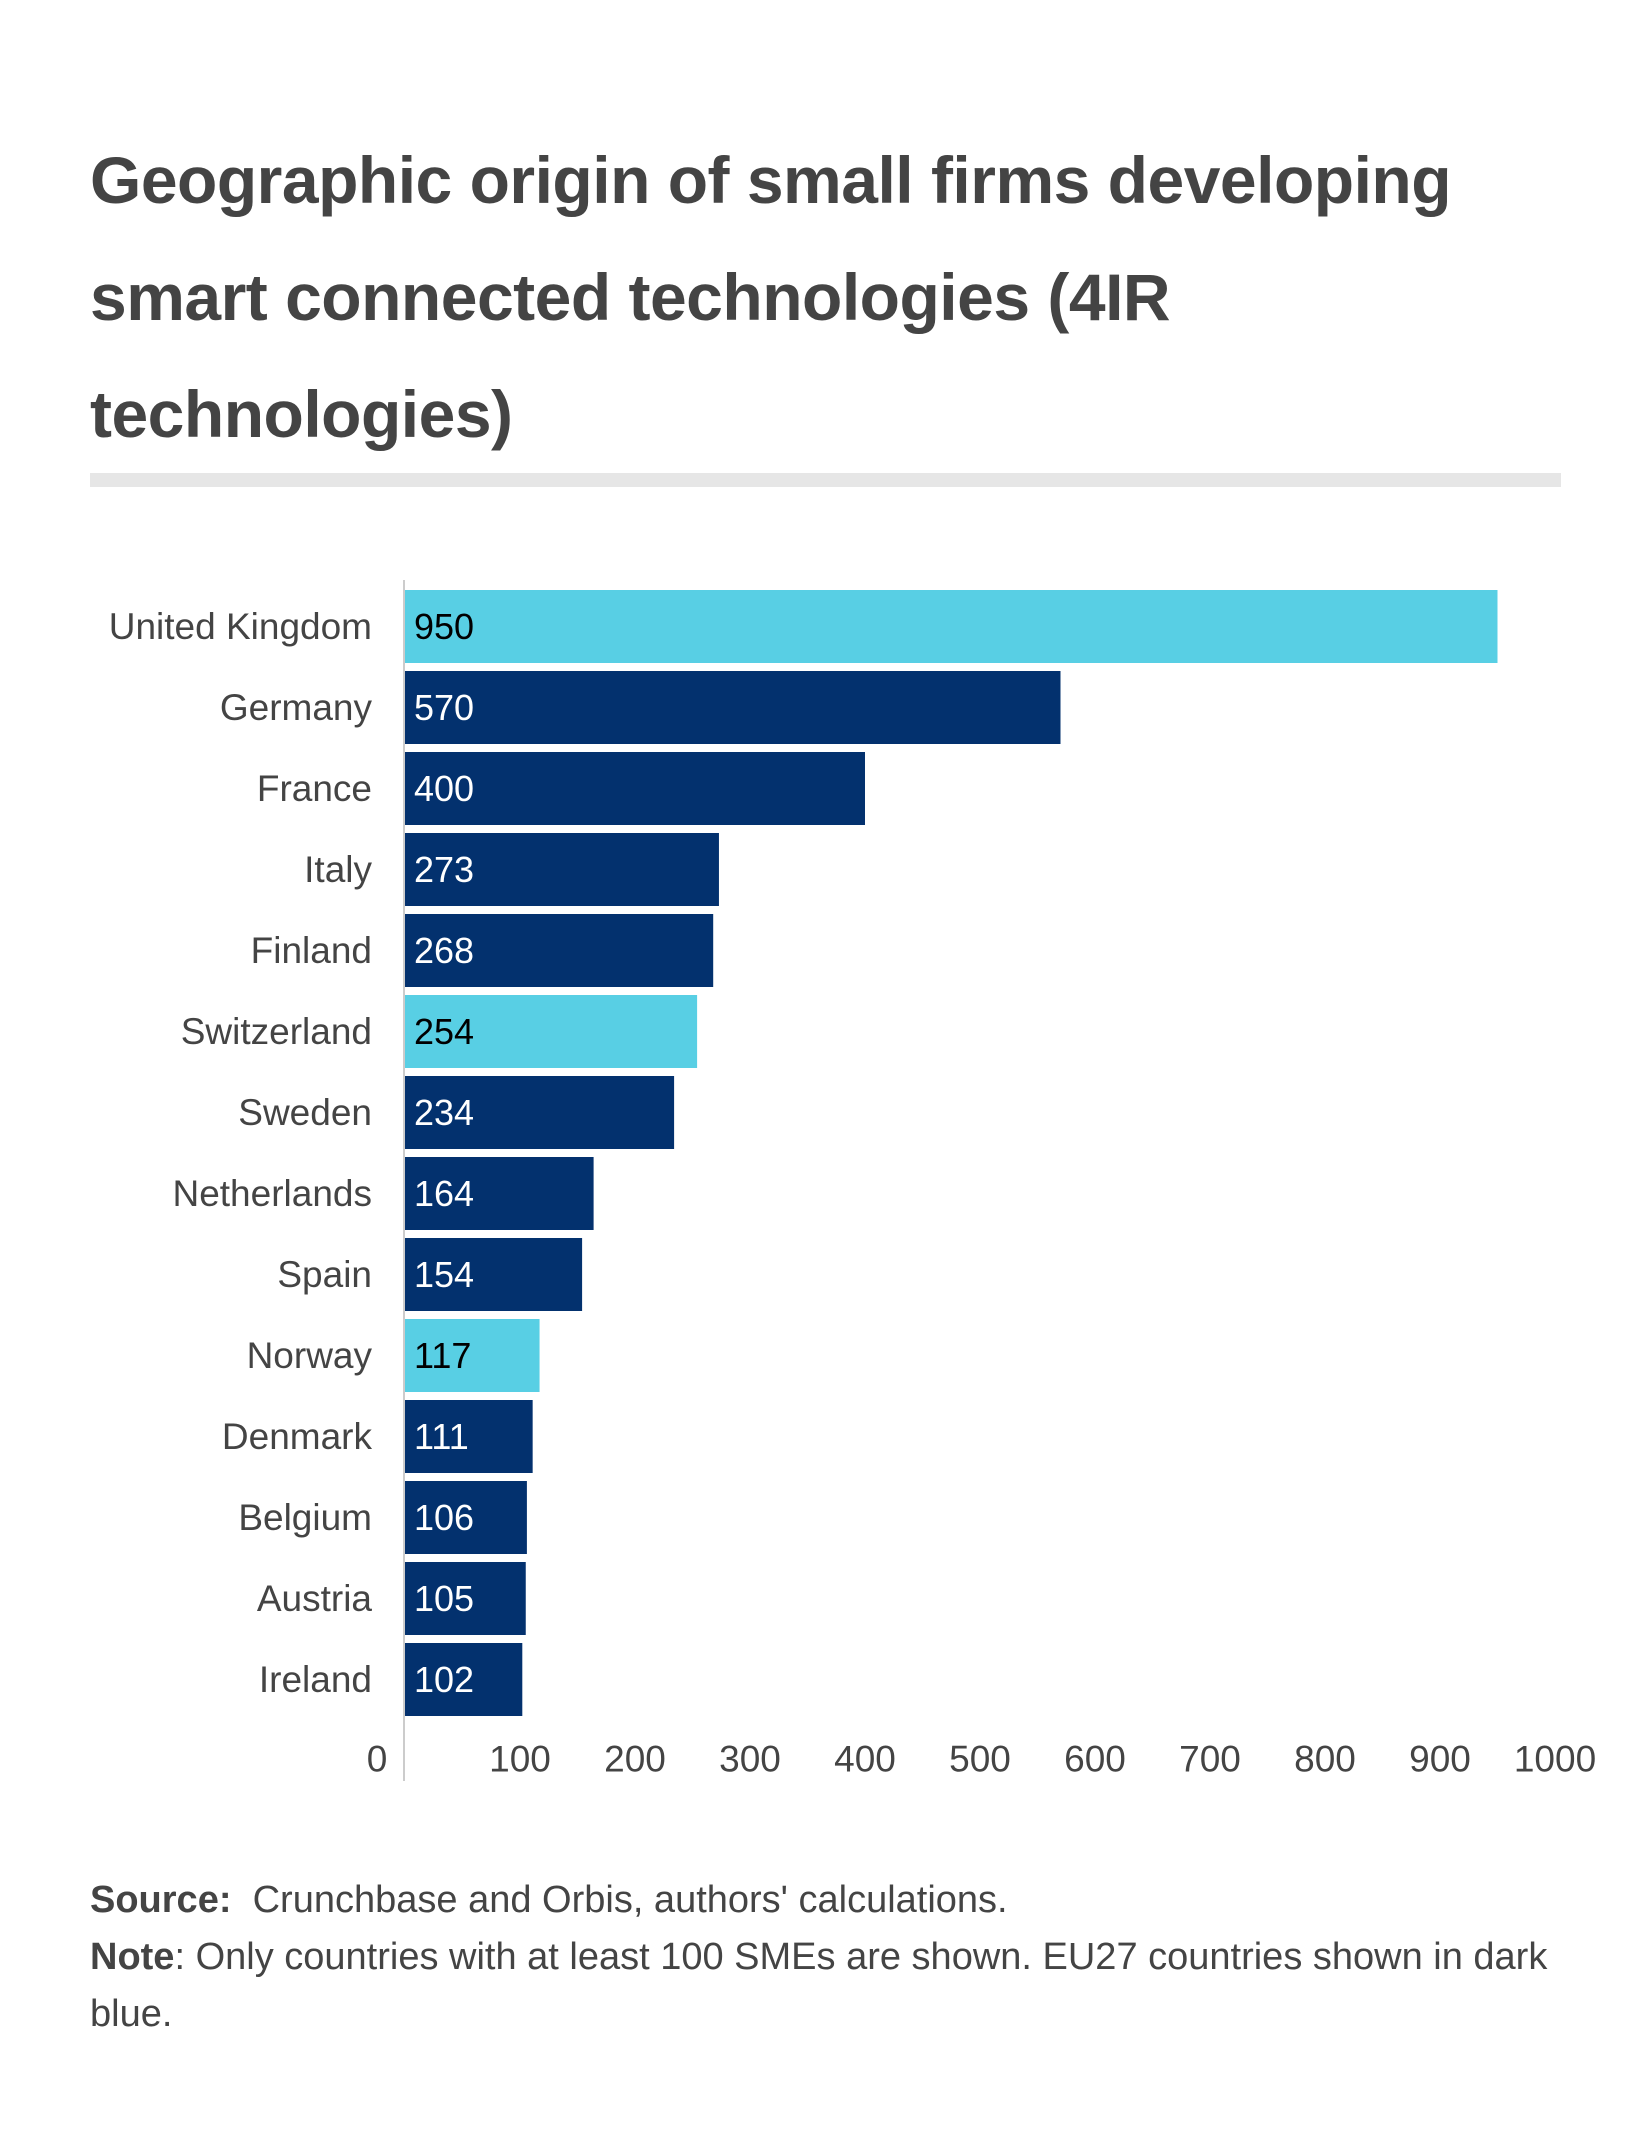  I want to click on category-label-sweden: Sweden, so click(305, 1112).